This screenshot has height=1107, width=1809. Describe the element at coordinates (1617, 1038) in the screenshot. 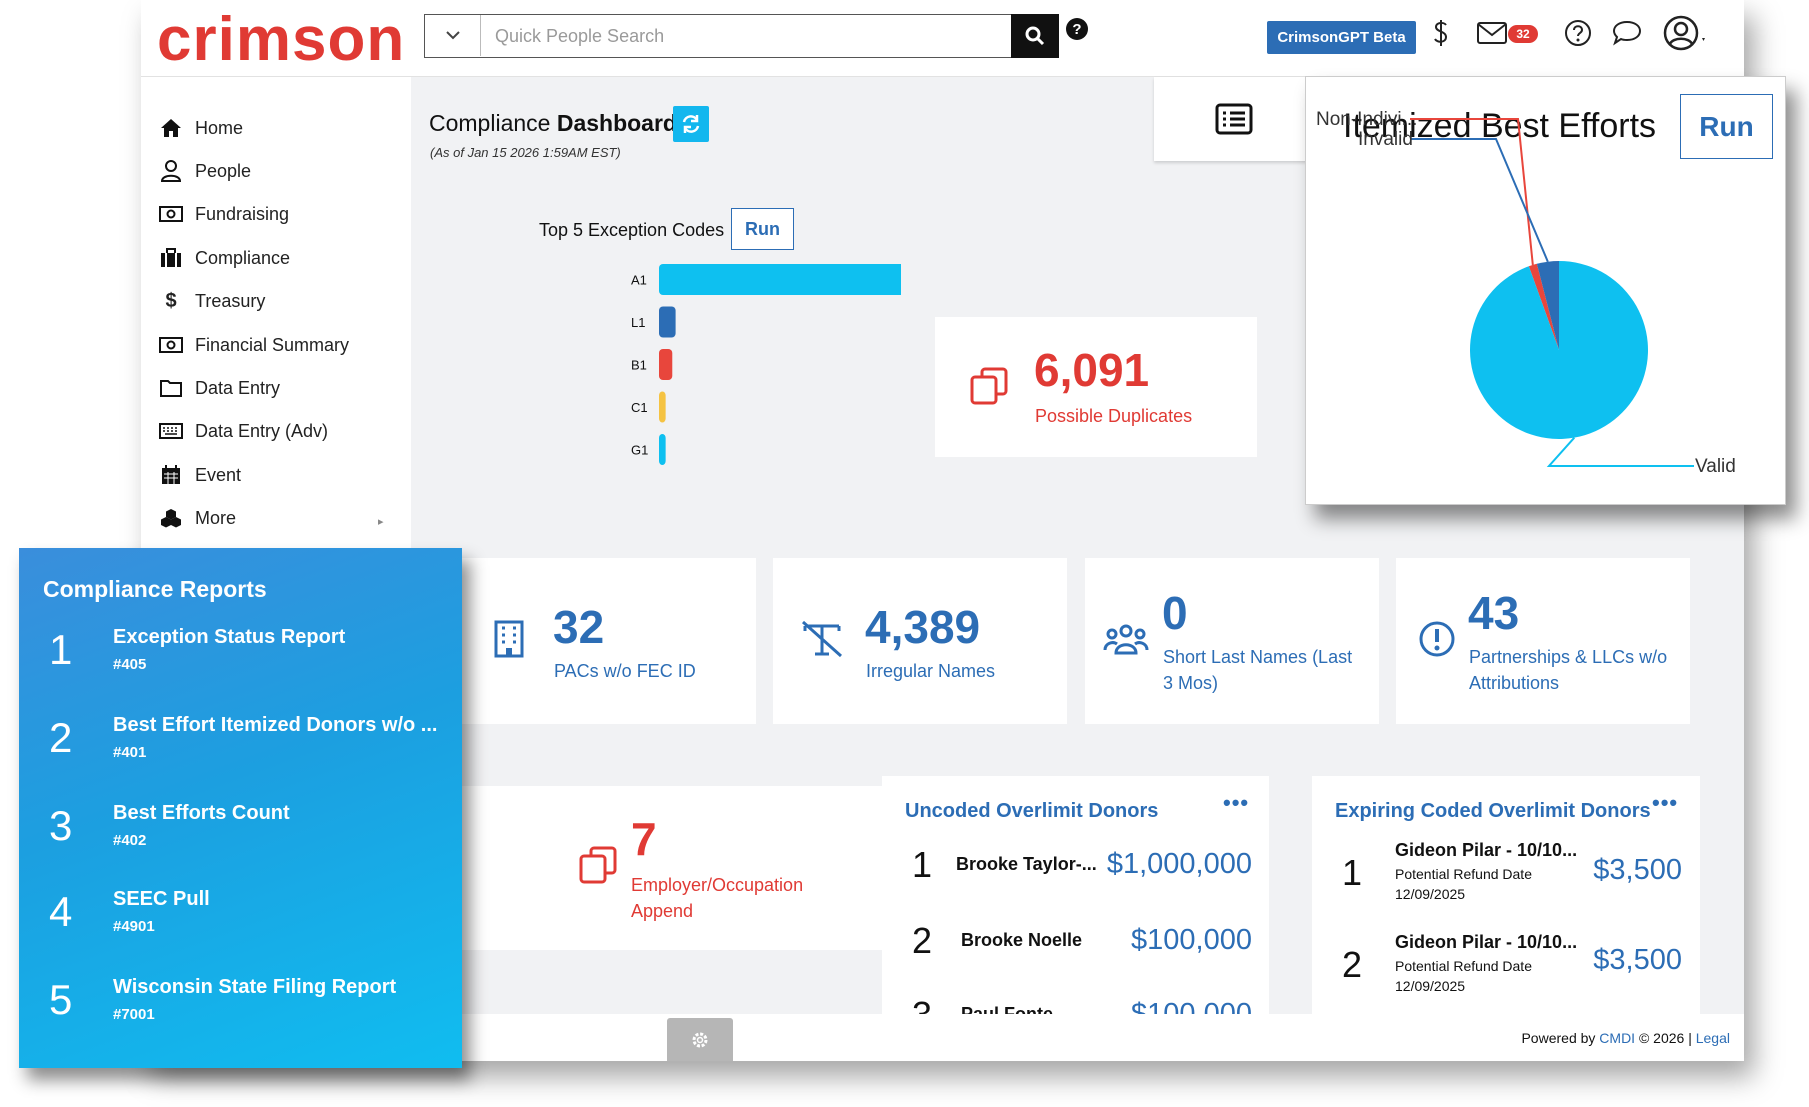

I see `cmdi-link: CMDI` at that location.